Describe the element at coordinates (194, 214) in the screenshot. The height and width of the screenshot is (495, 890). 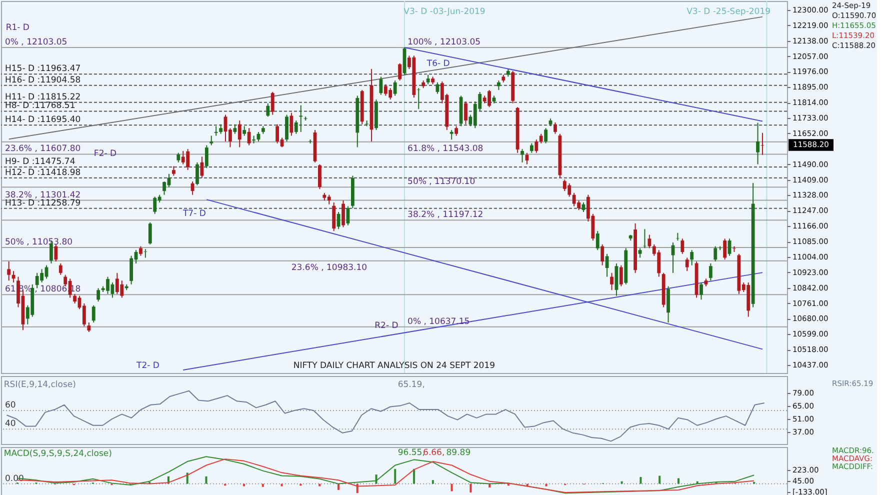
I see `annotation: T7- D` at that location.